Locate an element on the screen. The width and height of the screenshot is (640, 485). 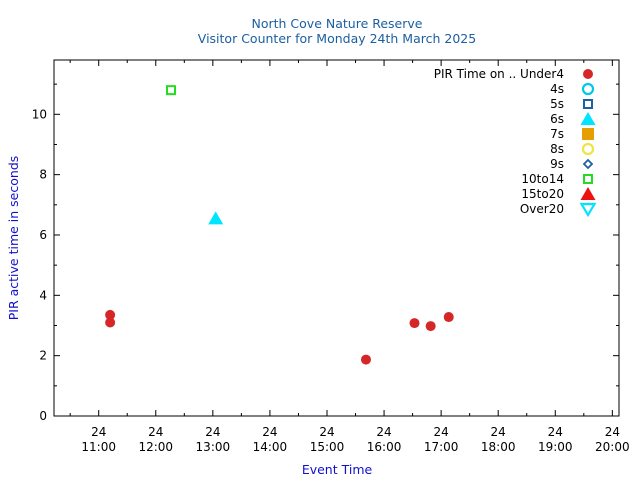
x-tick-time-label: 16:00 is located at coordinates (384, 447).